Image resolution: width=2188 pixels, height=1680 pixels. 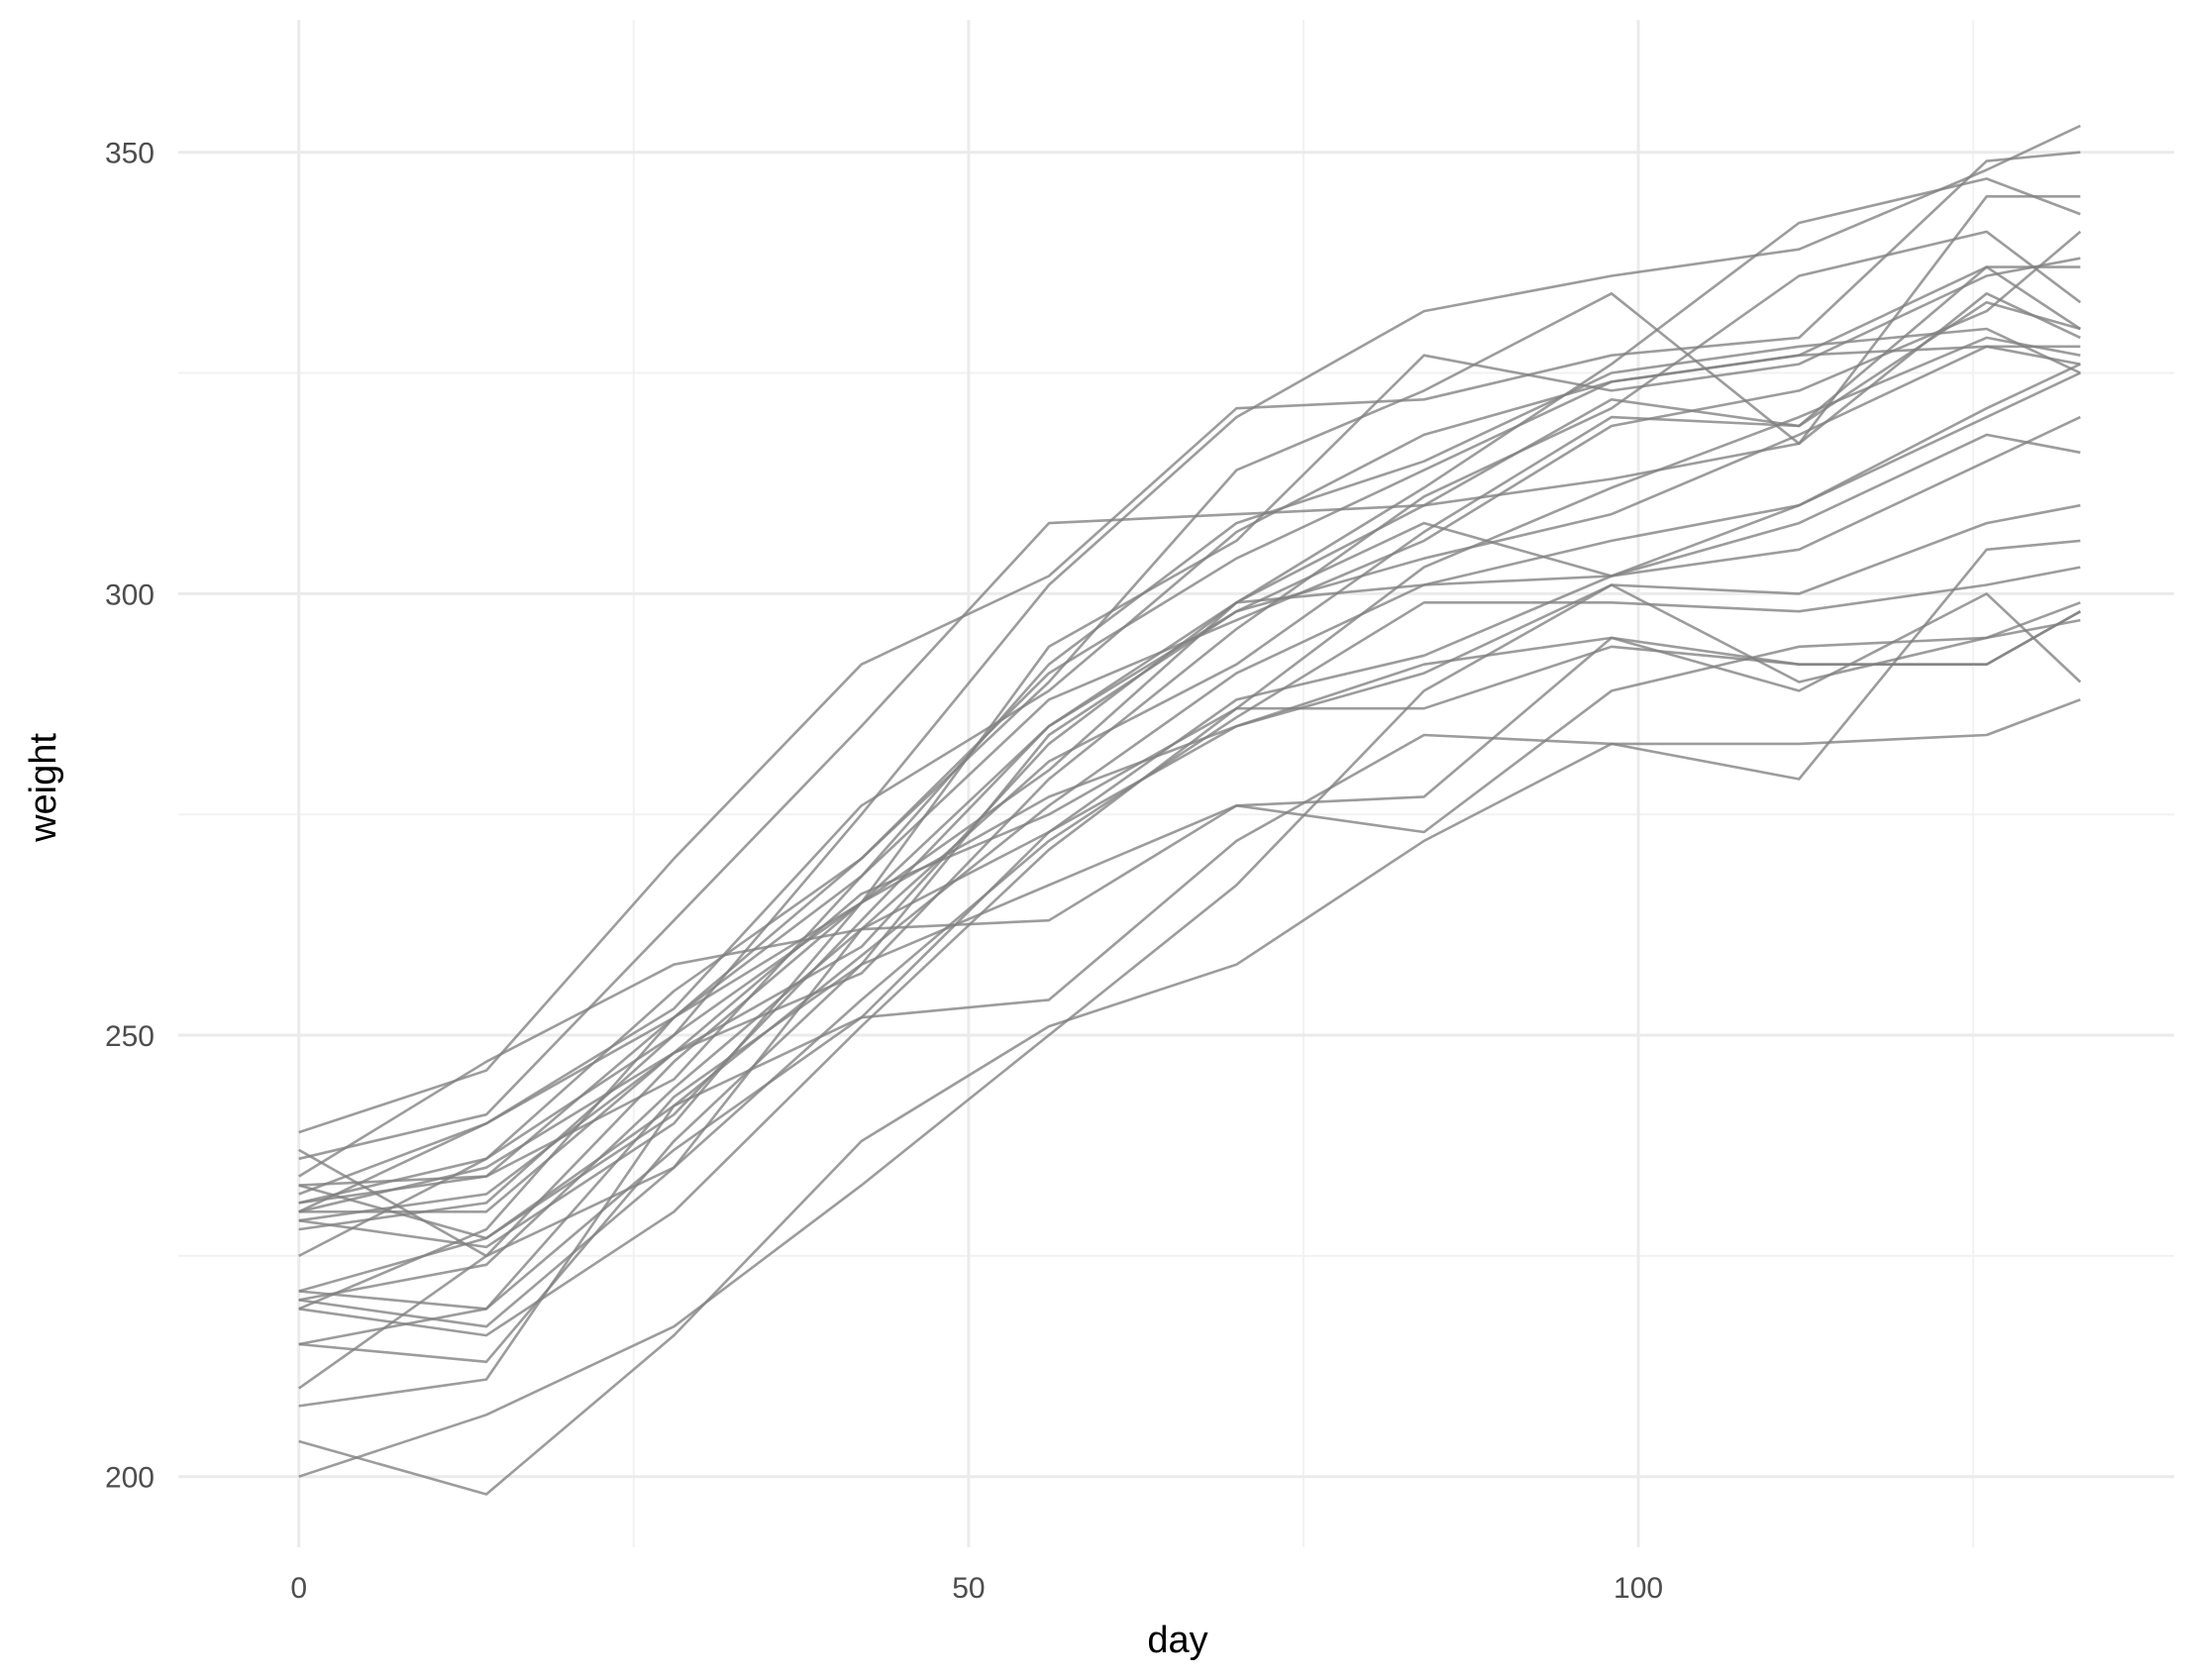 What do you see at coordinates (298, 1588) in the screenshot?
I see `x-tick-label: 0` at bounding box center [298, 1588].